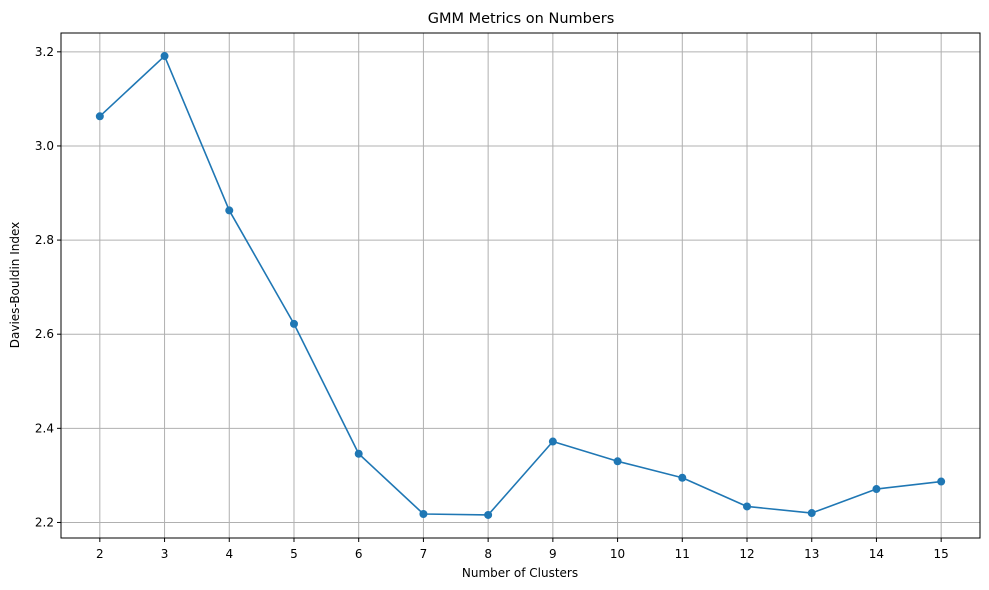 The image size is (989, 590). I want to click on x-tick-label: 15, so click(941, 554).